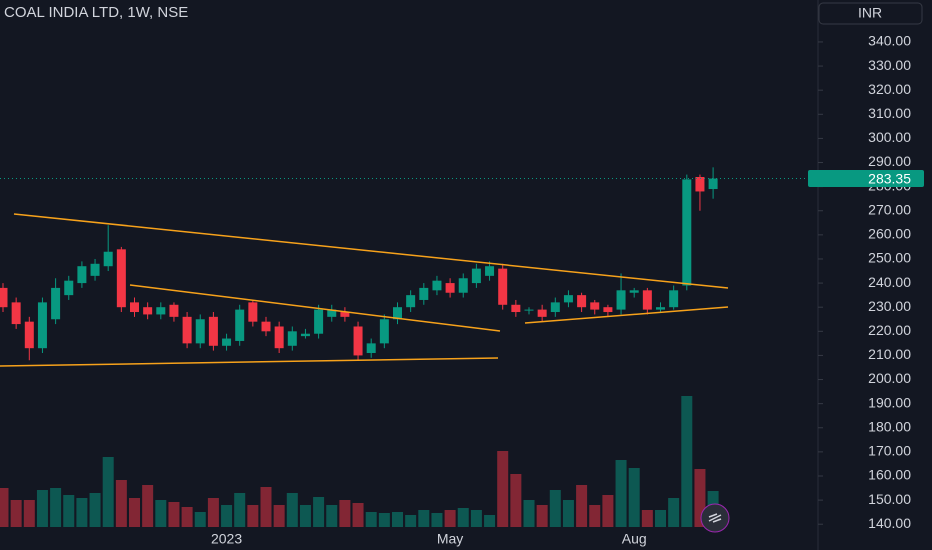 The width and height of the screenshot is (932, 550). I want to click on y-tick-label: 230.00, so click(889, 306).